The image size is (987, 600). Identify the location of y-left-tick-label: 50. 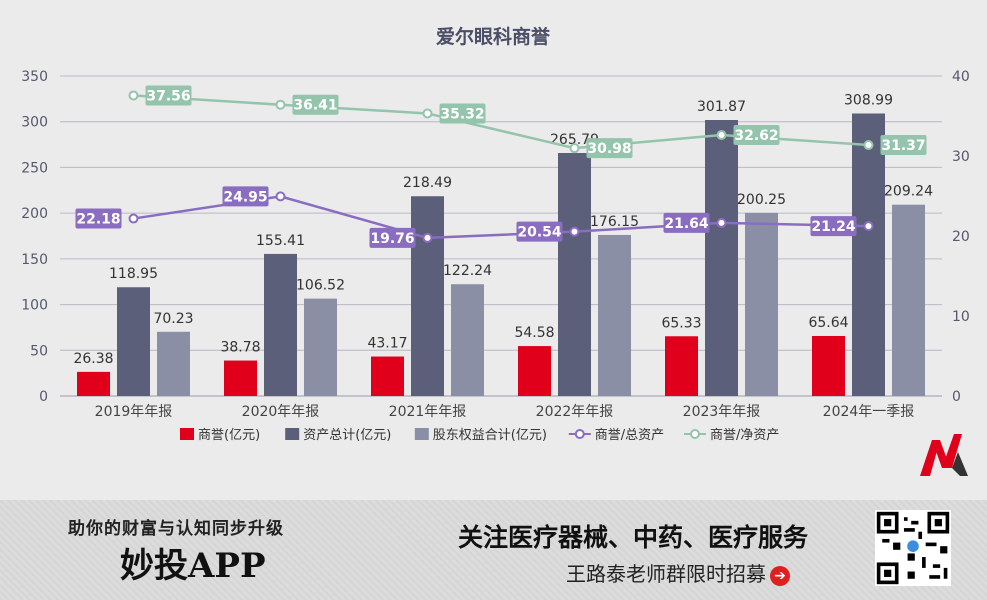
(39, 351).